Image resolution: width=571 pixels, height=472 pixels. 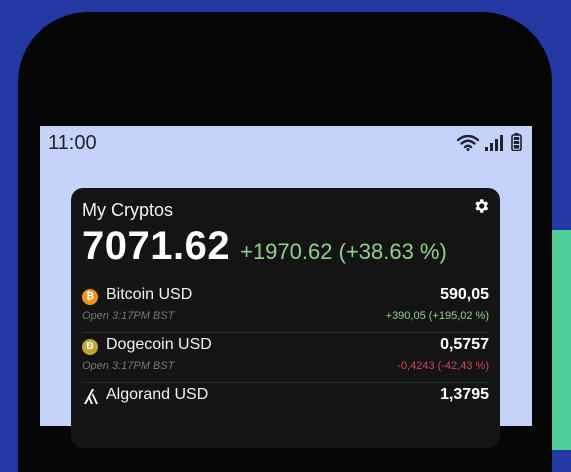 What do you see at coordinates (464, 295) in the screenshot?
I see `coin-price: 590,05` at bounding box center [464, 295].